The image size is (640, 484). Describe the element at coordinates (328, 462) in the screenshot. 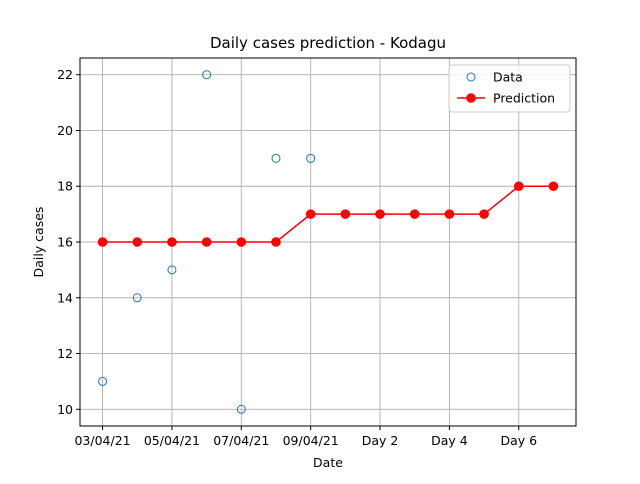

I see `x-axis-label: Date` at that location.